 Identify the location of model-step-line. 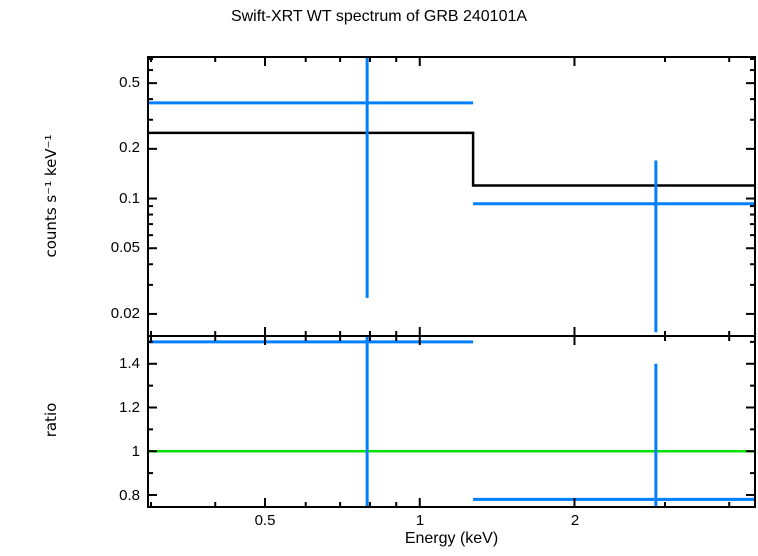
(451, 159).